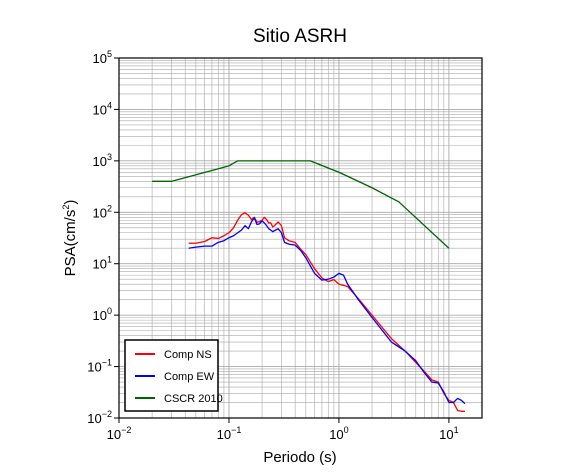  What do you see at coordinates (102, 108) in the screenshot?
I see `y-tick-label: 10⁴` at bounding box center [102, 108].